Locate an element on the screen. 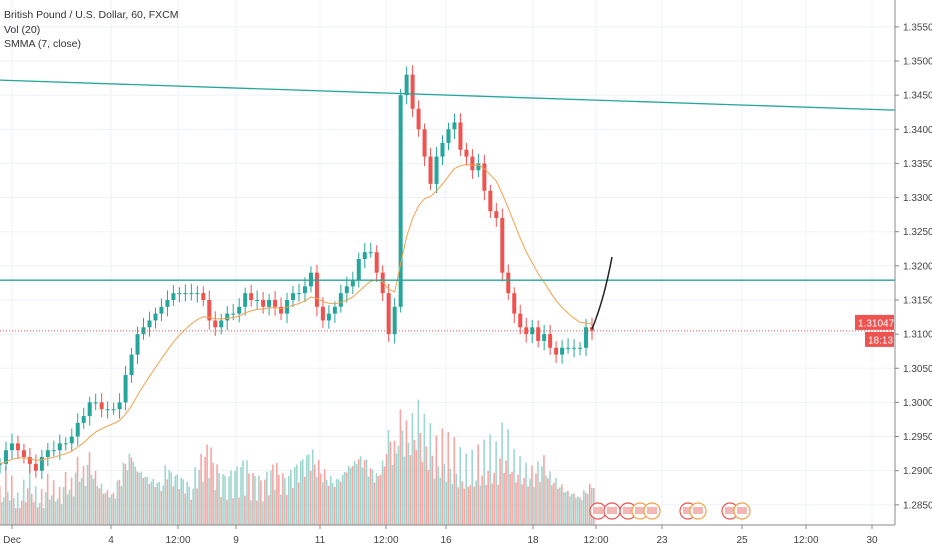  symbol-title: British Pound / U.S. Dollar, 60, FXCM is located at coordinates (91, 15).